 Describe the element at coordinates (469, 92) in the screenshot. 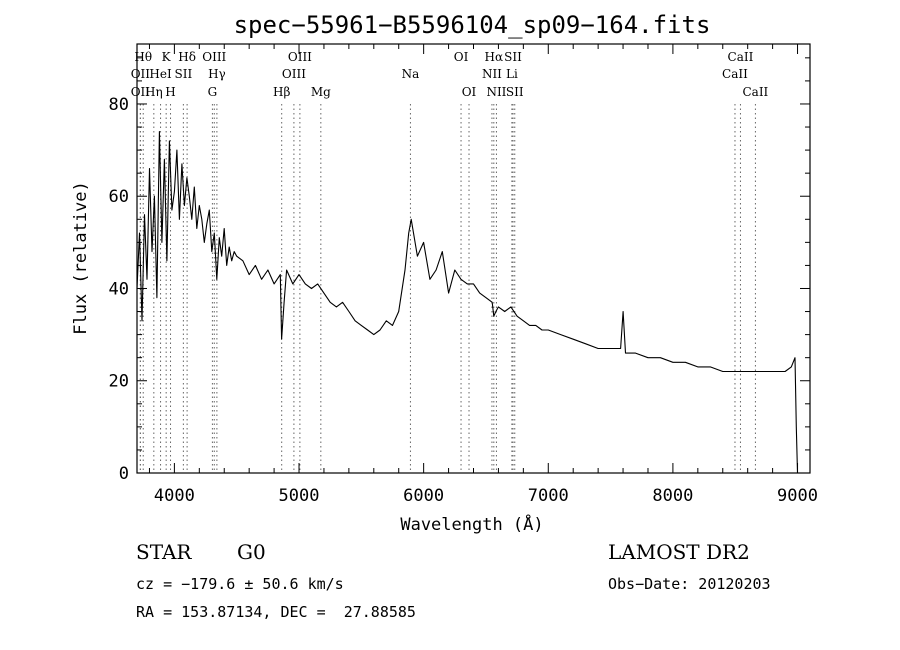

I see `line-marker-label-18: OI` at that location.